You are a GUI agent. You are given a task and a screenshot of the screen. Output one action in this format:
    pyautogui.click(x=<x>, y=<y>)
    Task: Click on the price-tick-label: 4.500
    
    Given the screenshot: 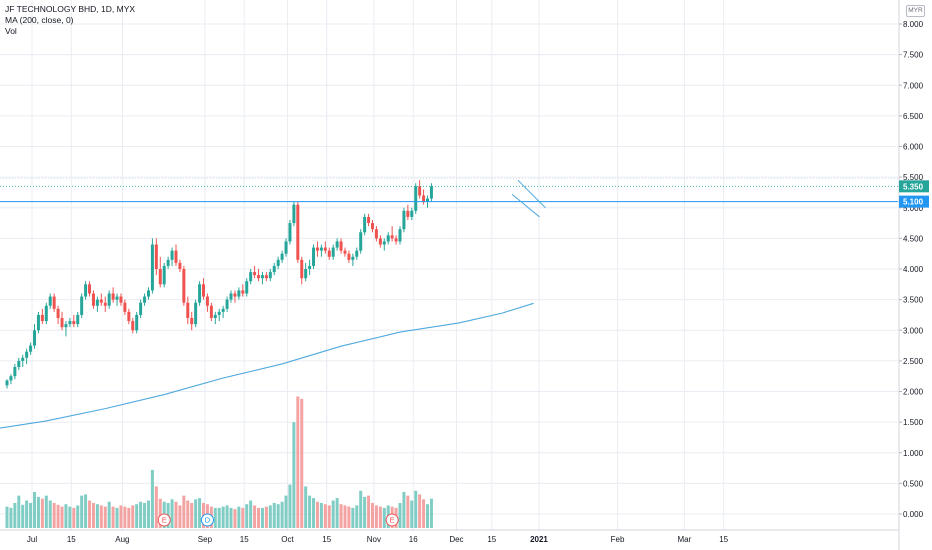 What is the action you would take?
    pyautogui.click(x=913, y=238)
    